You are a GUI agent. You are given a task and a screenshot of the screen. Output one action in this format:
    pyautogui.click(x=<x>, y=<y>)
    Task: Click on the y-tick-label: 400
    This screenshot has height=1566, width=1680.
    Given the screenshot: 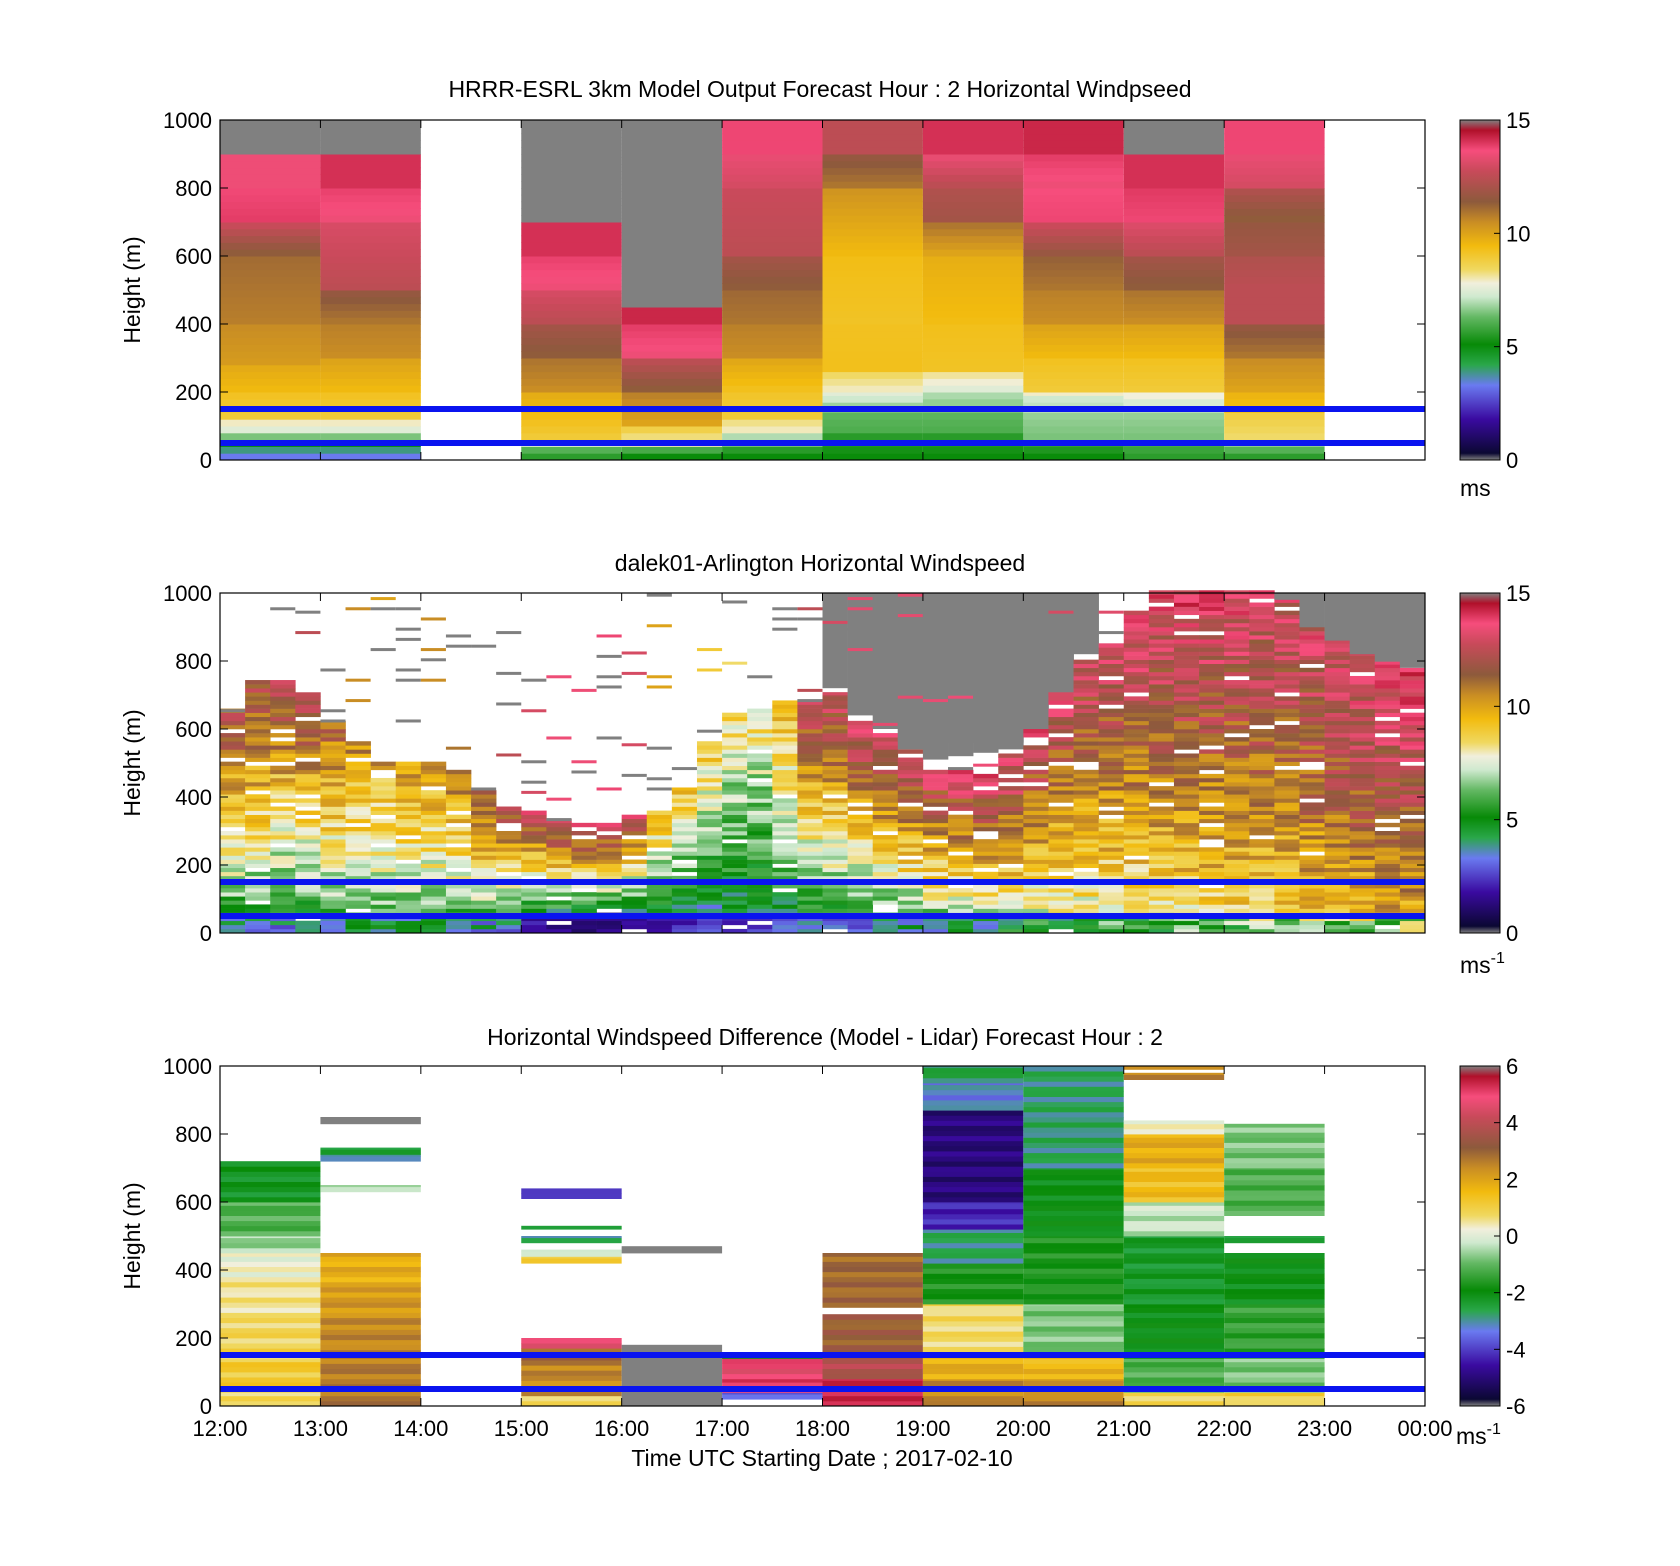 What is the action you would take?
    pyautogui.click(x=193, y=324)
    